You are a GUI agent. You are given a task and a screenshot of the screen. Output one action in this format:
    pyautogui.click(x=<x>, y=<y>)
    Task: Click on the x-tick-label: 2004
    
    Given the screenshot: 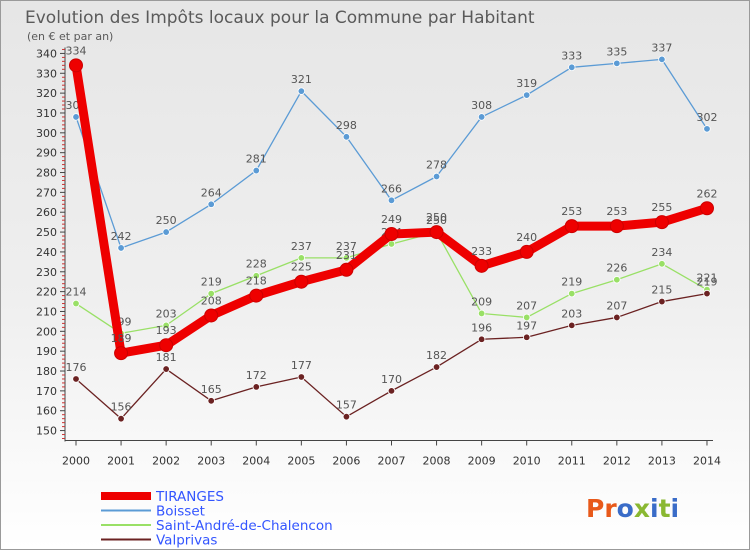 What is the action you would take?
    pyautogui.click(x=256, y=461)
    